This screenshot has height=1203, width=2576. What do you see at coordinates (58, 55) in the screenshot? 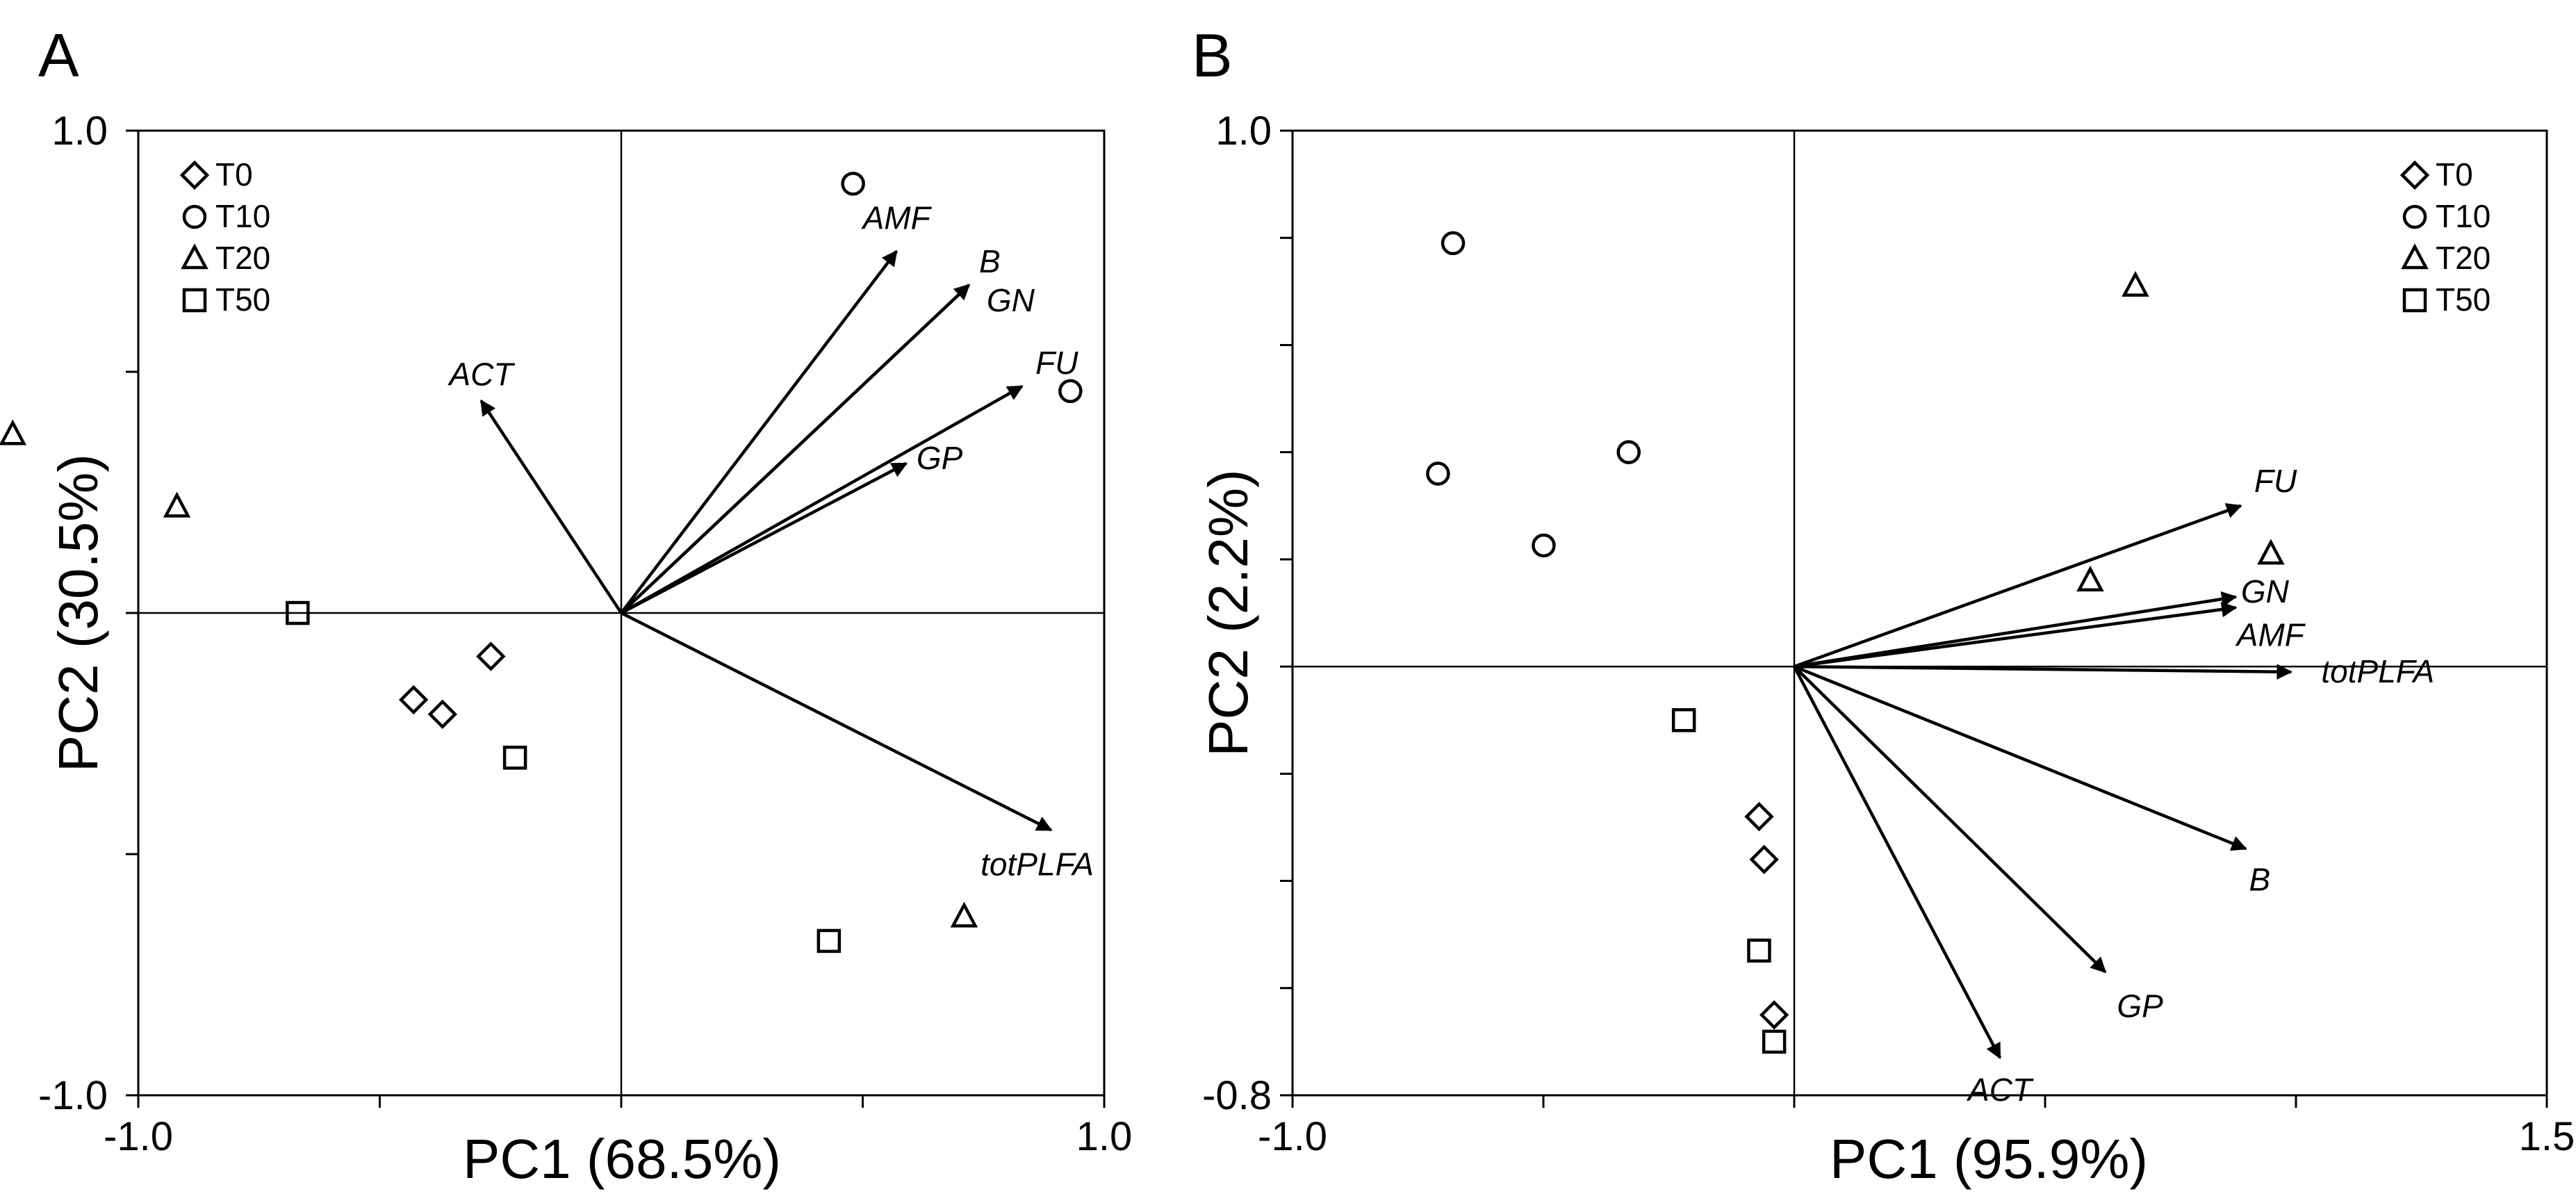
I see `panel-letter: A` at bounding box center [58, 55].